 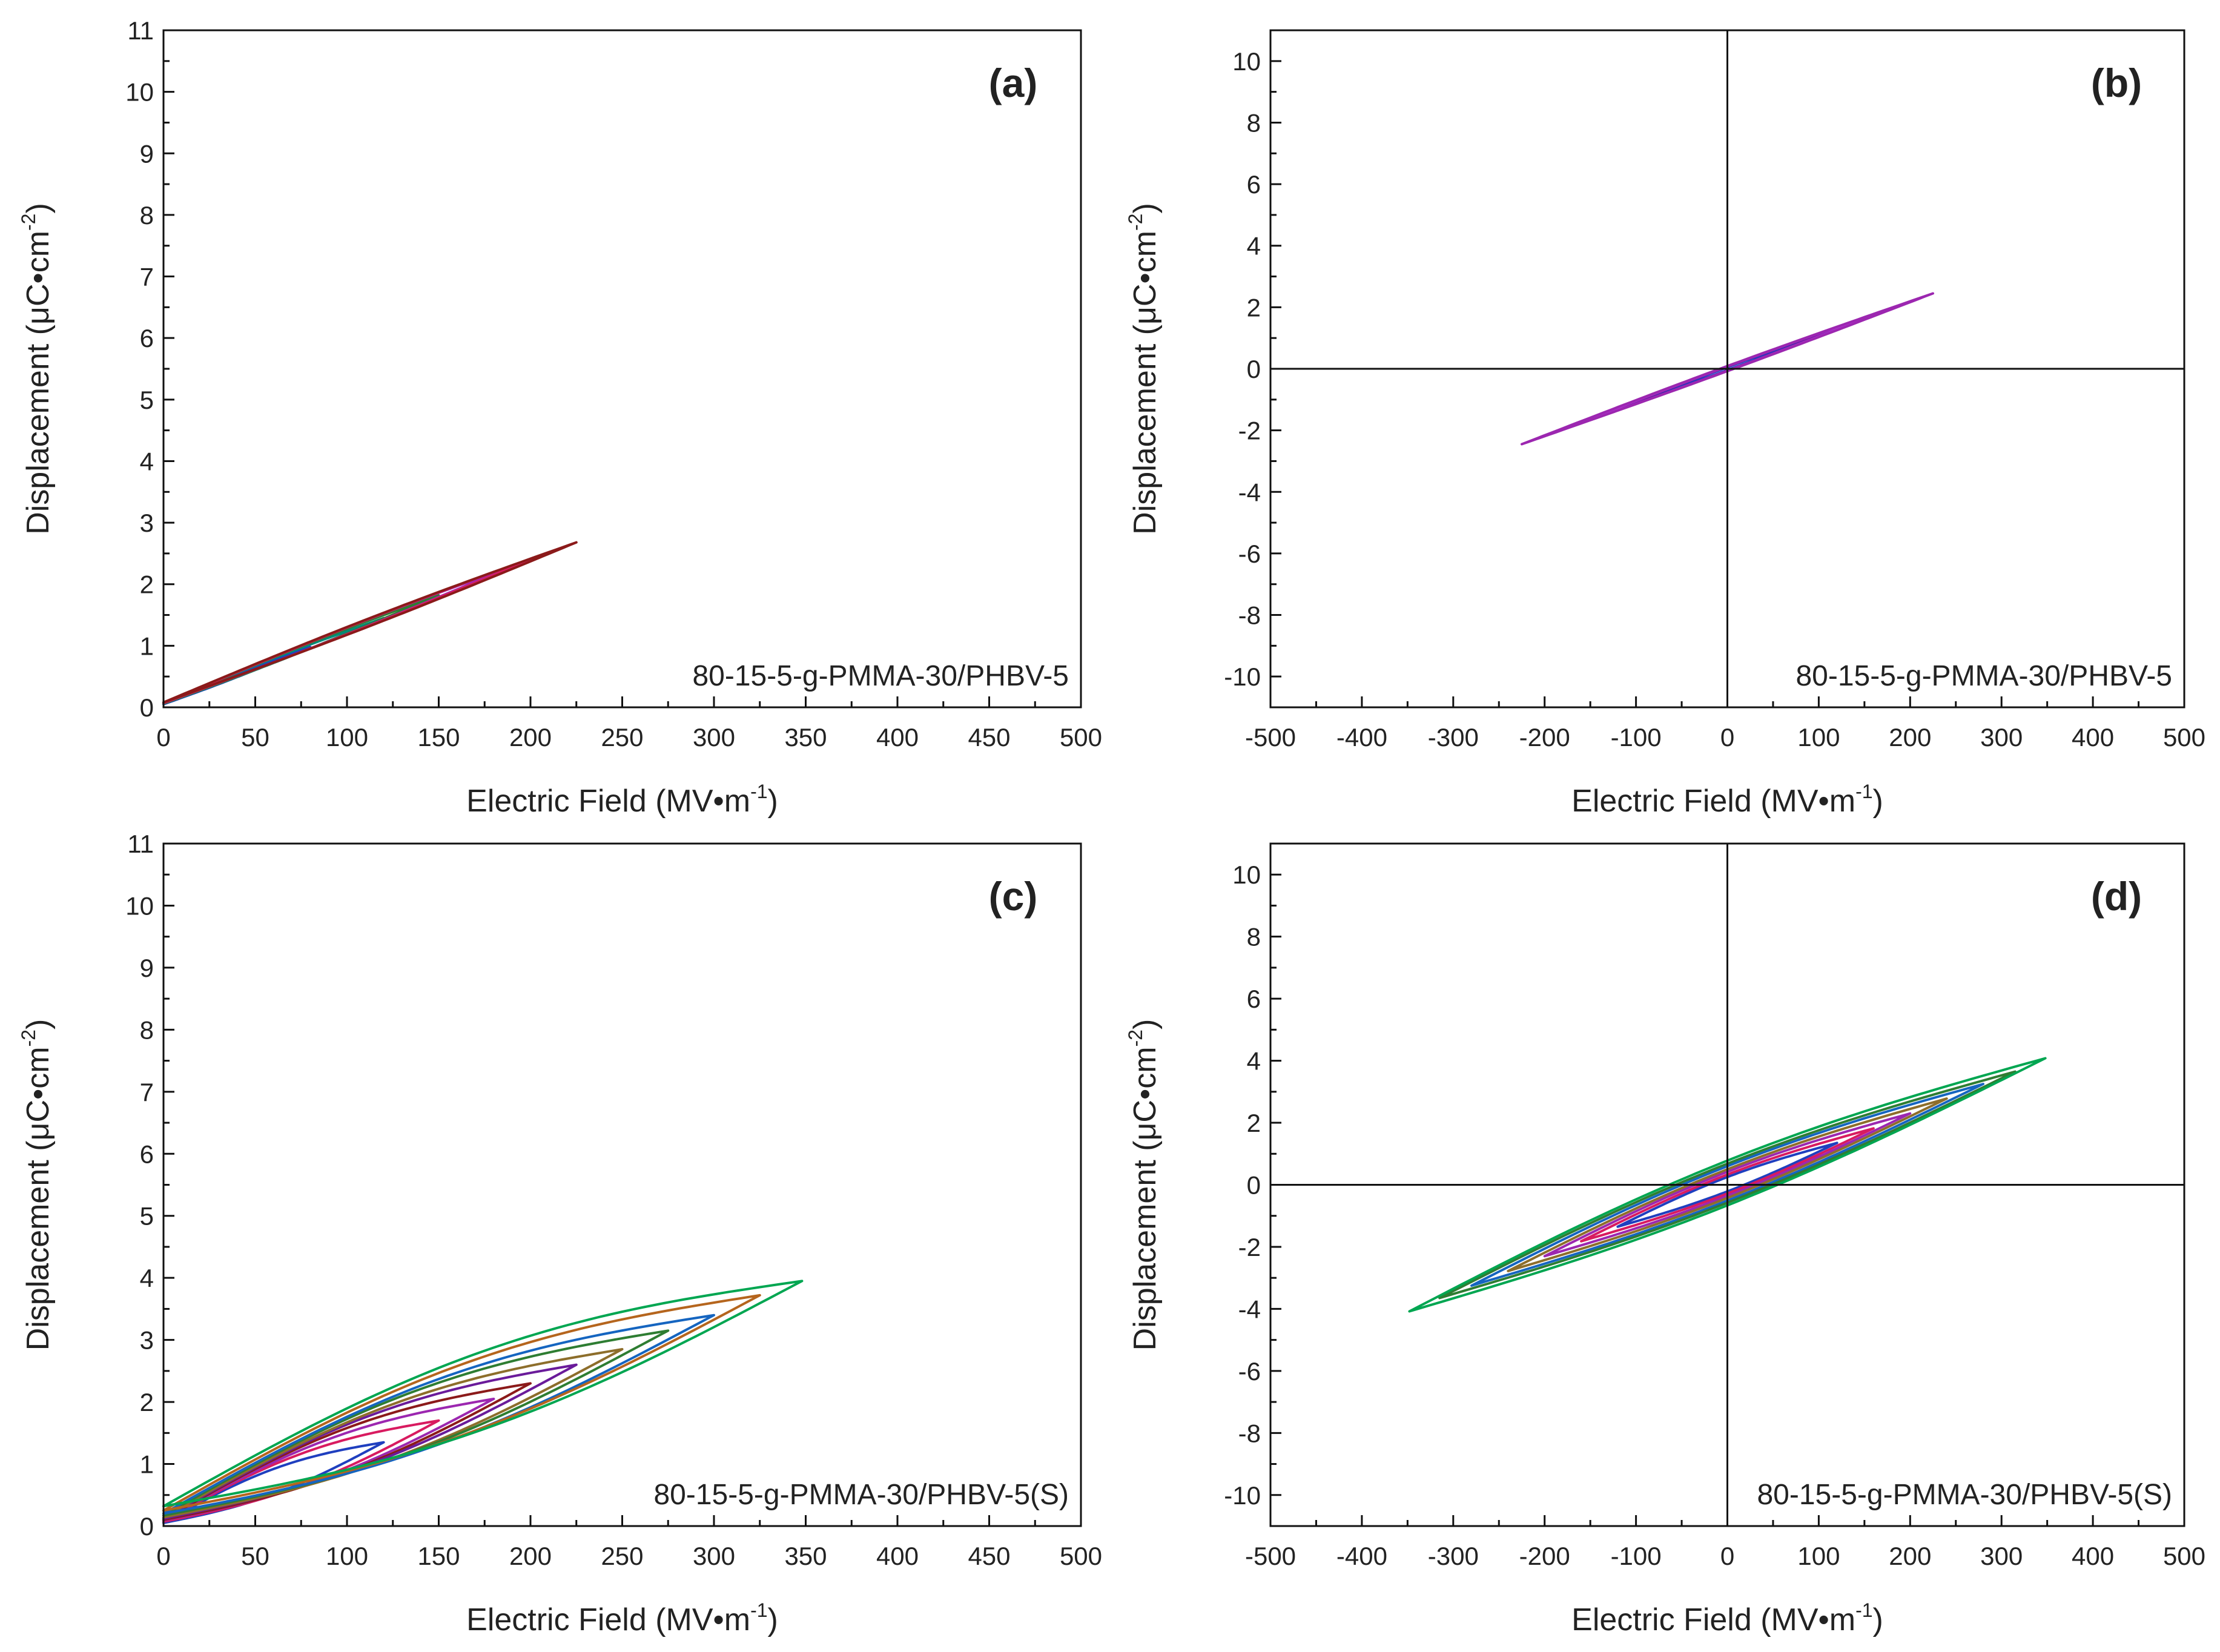 What do you see at coordinates (2116, 896) in the screenshot?
I see `panel-label: (d)` at bounding box center [2116, 896].